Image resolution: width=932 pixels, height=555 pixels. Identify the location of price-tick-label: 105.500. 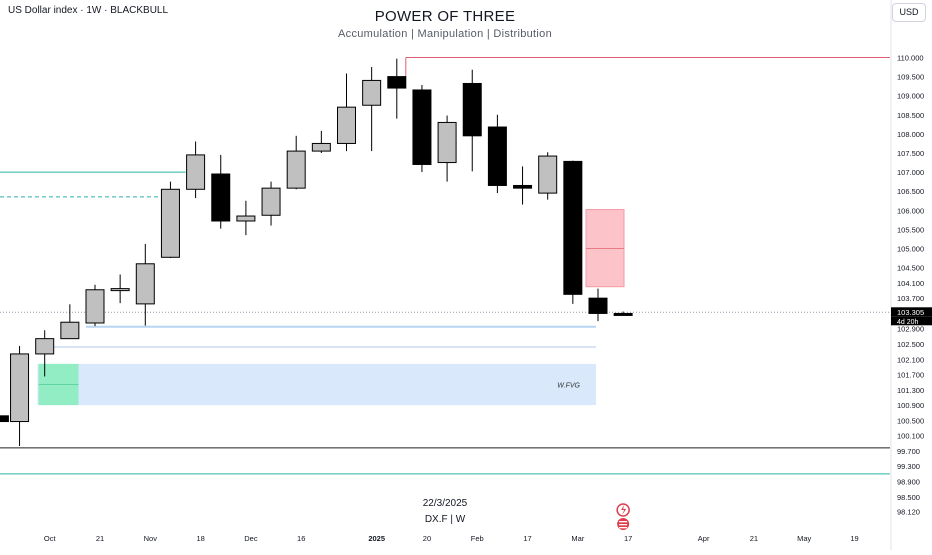
(910, 229).